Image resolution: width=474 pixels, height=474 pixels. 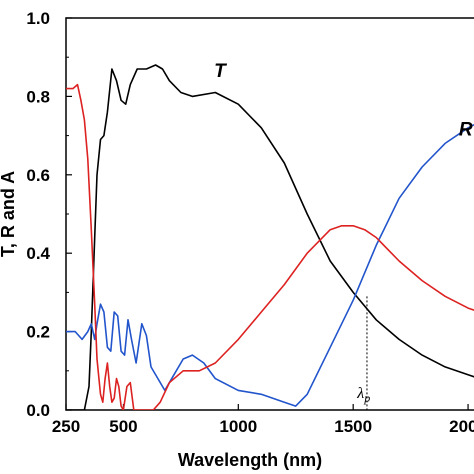 I want to click on lambda-p-label: λp, so click(x=363, y=395).